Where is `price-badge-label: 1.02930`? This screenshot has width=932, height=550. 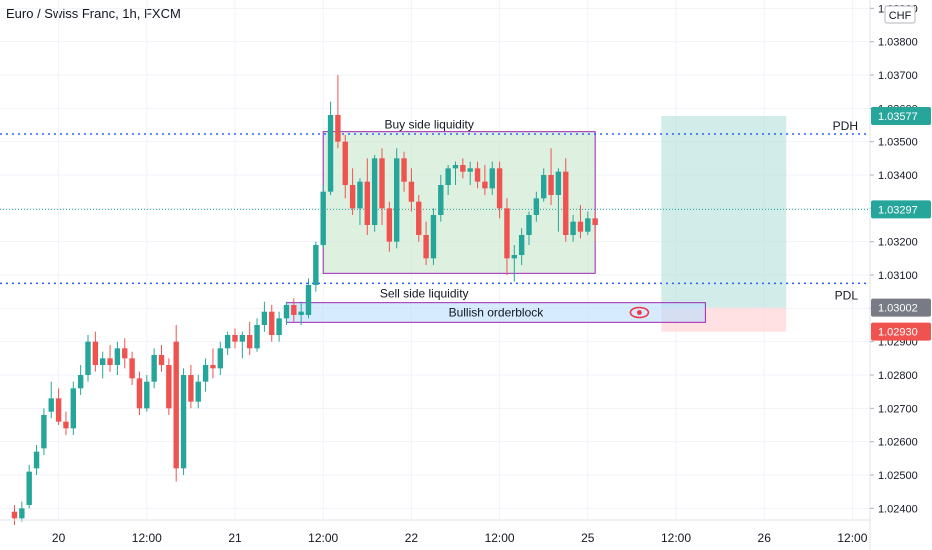
price-badge-label: 1.02930 is located at coordinates (898, 333).